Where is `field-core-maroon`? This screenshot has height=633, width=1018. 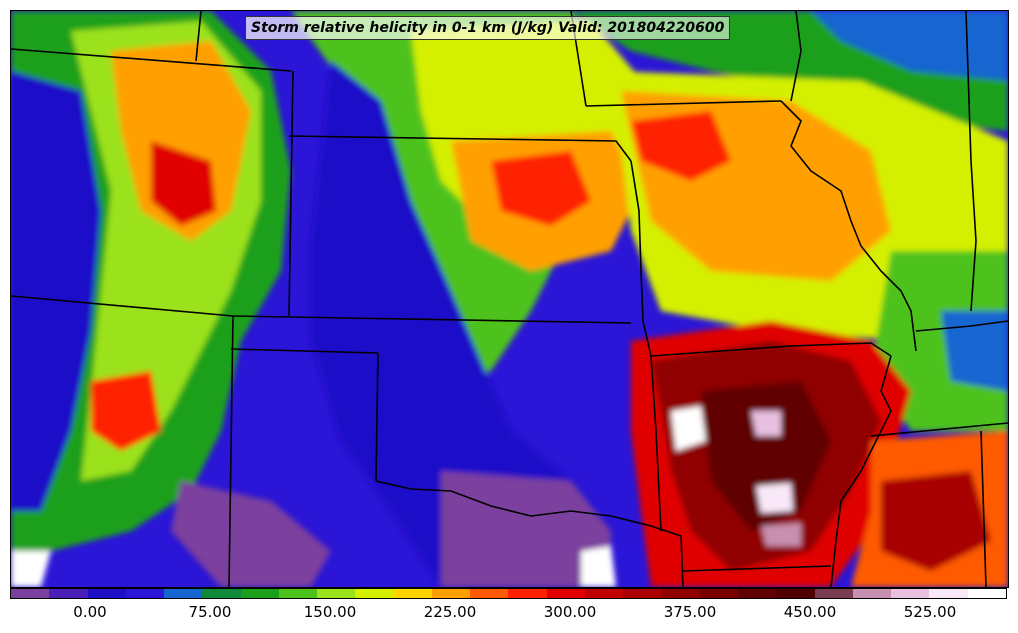
field-core-maroon is located at coordinates (766, 456).